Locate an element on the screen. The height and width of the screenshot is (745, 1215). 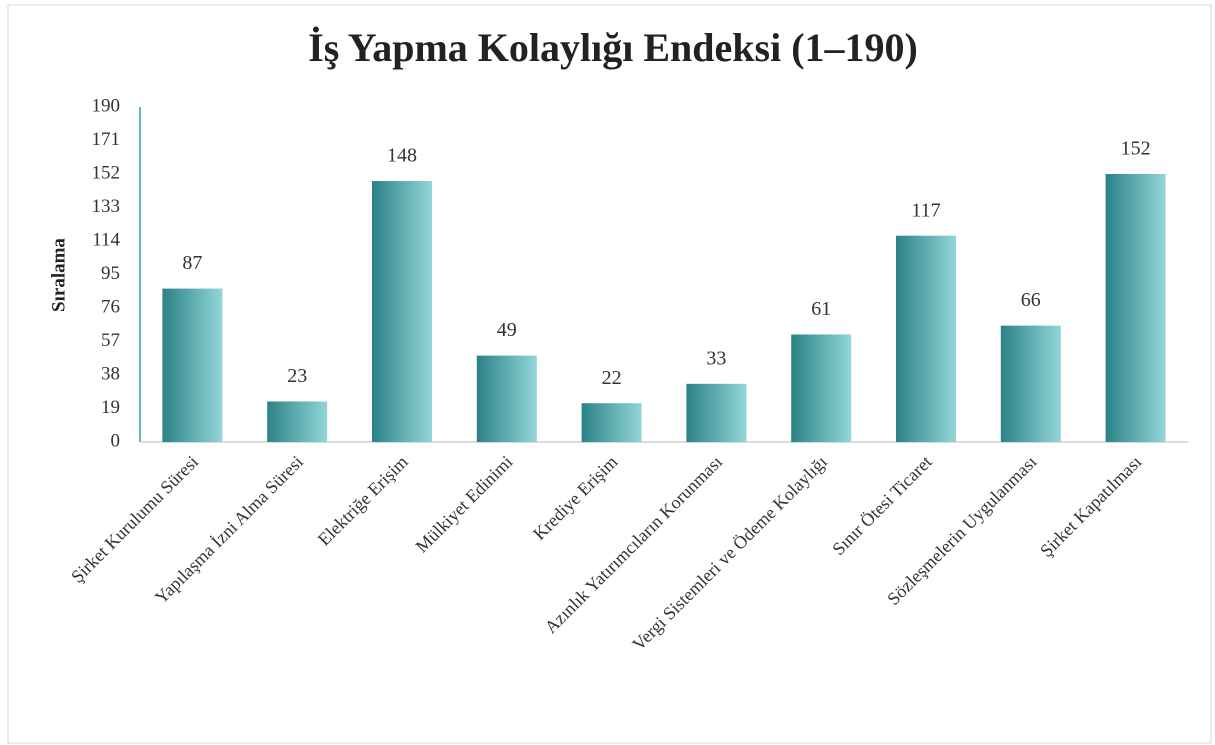
y-tick-label: 133 is located at coordinates (106, 206).